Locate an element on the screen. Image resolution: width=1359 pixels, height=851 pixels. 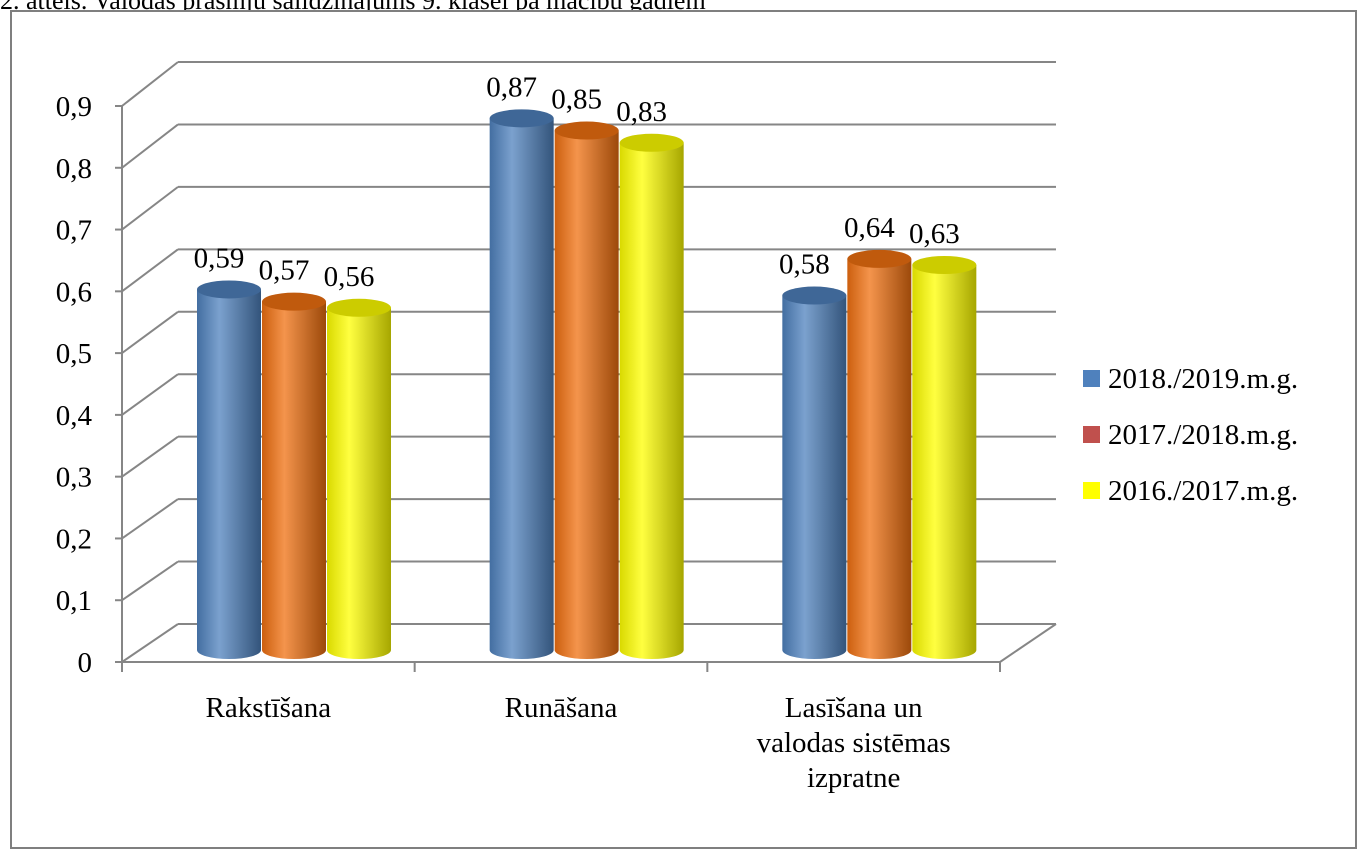
category-label: Lasīšana un valodas sistēmas izpratne is located at coordinates (854, 743).